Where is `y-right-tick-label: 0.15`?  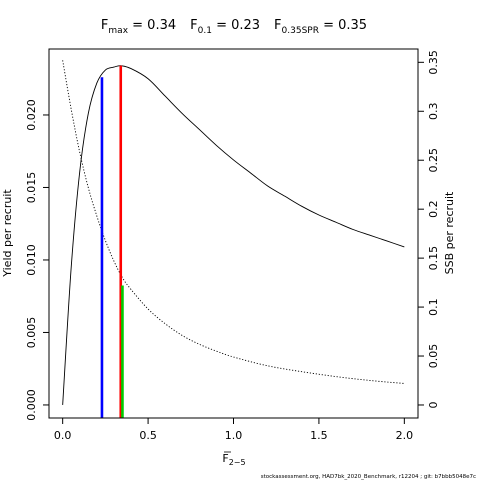
y-right-tick-label: 0.15 is located at coordinates (433, 258).